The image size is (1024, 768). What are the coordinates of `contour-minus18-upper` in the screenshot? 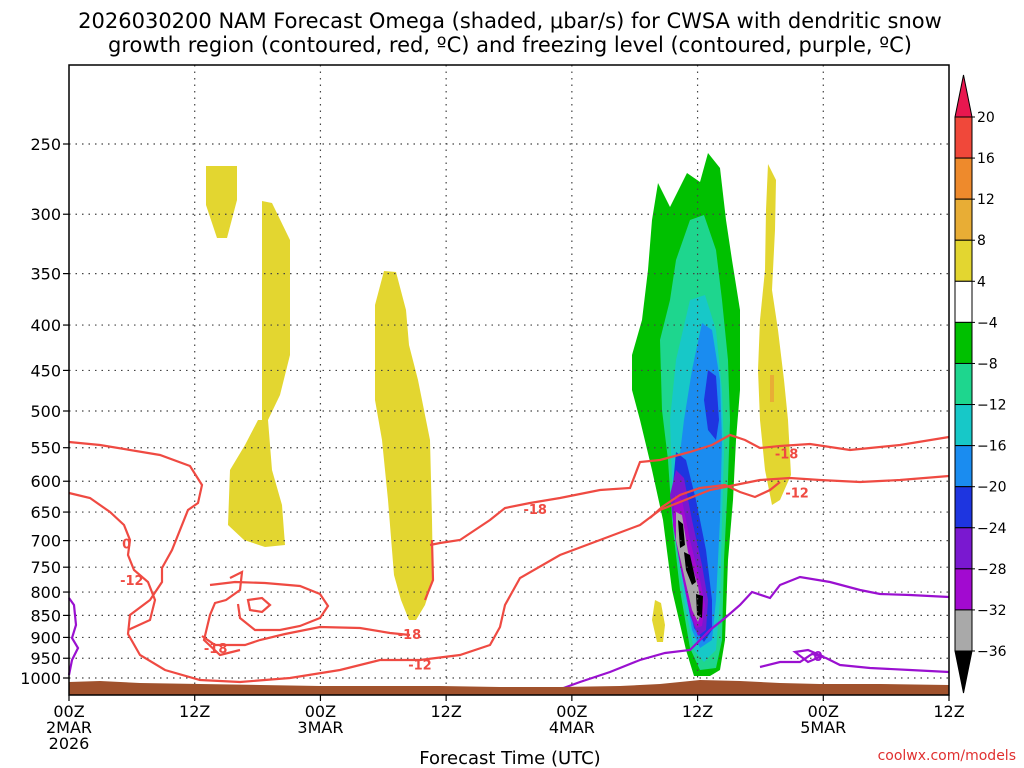 It's located at (112, 561).